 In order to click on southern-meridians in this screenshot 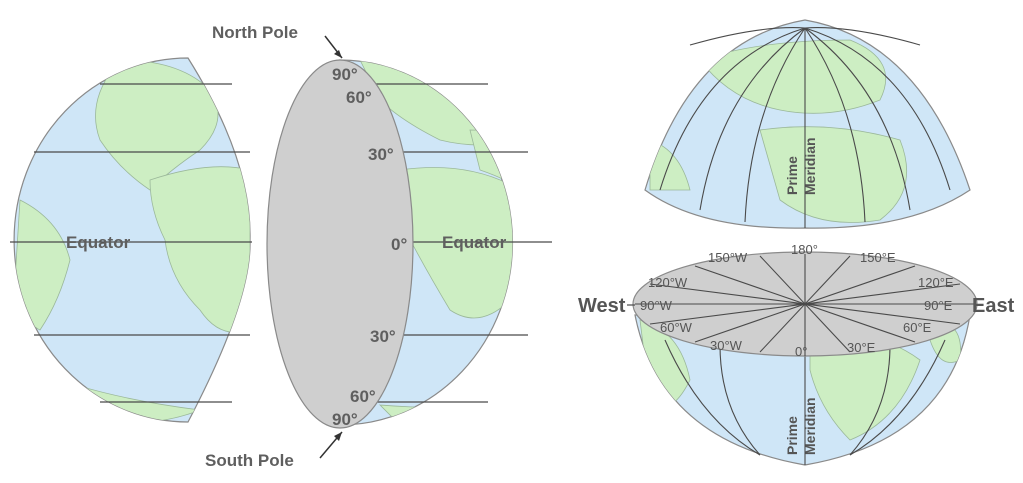, I will do `click(805, 402)`.